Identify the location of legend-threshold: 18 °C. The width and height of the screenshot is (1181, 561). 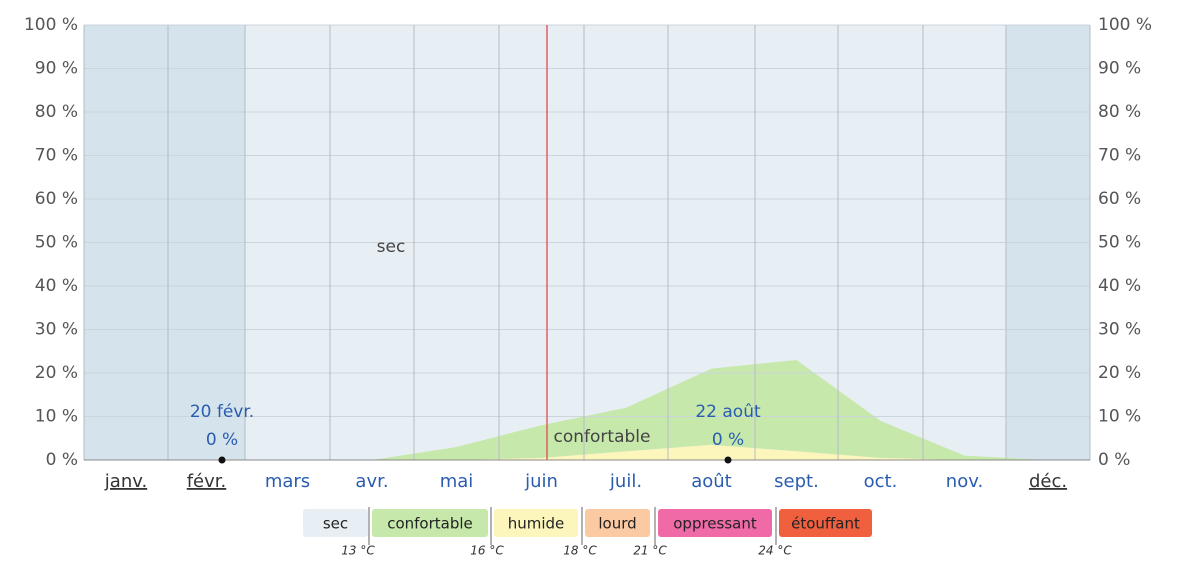
(580, 551).